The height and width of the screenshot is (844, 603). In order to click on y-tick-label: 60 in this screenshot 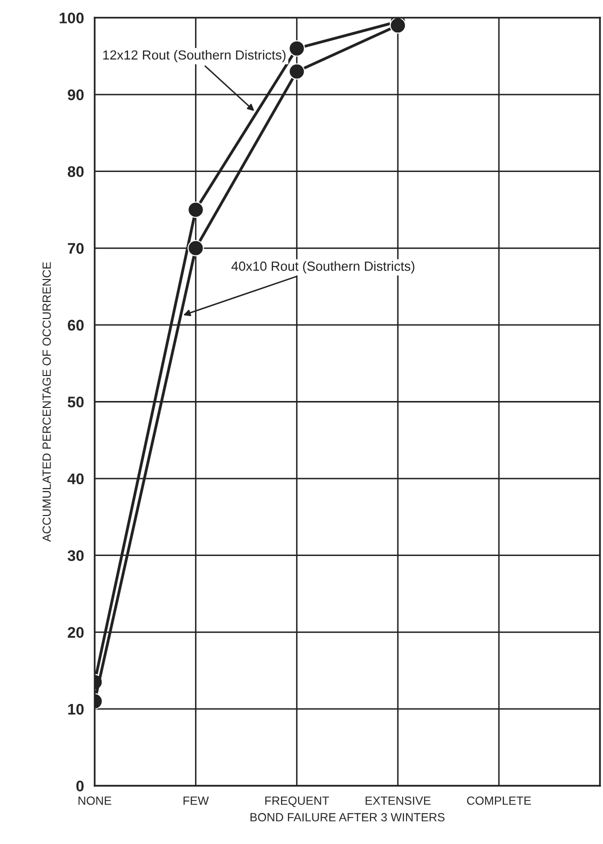, I will do `click(76, 325)`.